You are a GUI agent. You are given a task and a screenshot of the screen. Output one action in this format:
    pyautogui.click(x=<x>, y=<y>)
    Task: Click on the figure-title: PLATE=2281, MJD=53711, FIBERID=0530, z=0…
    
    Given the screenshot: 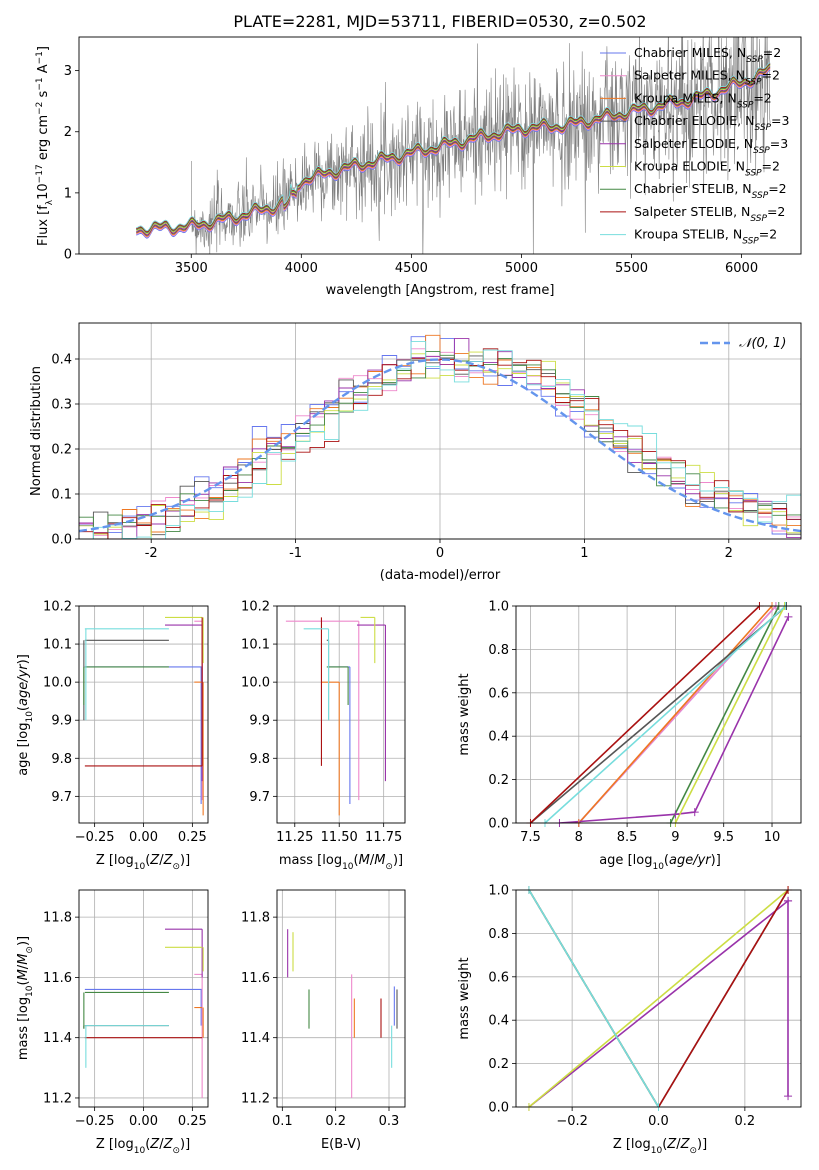 What is the action you would take?
    pyautogui.click(x=440, y=21)
    